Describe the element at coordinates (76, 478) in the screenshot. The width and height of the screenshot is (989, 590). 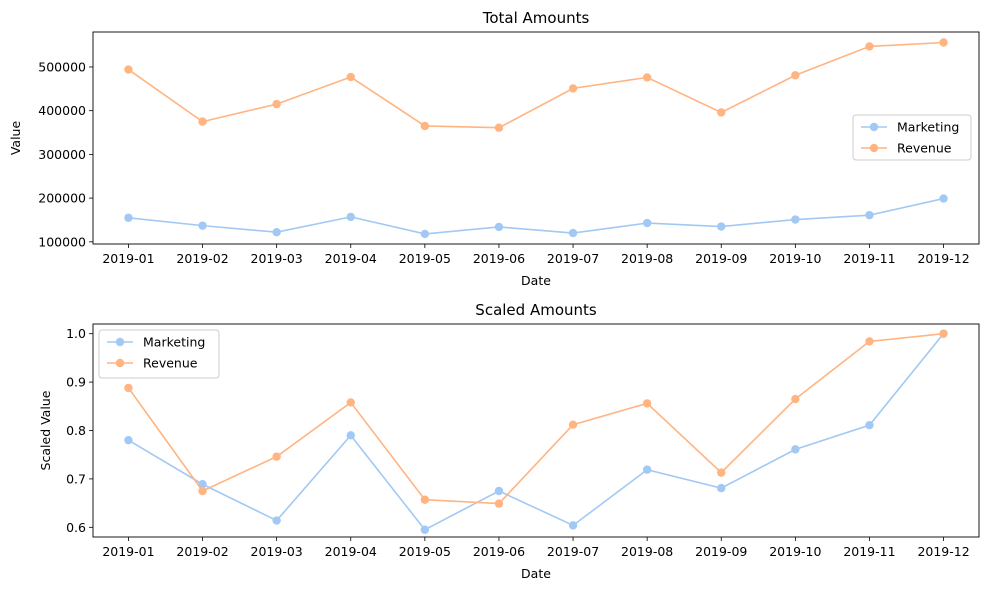
I see `y-tick-label: 0.7` at that location.